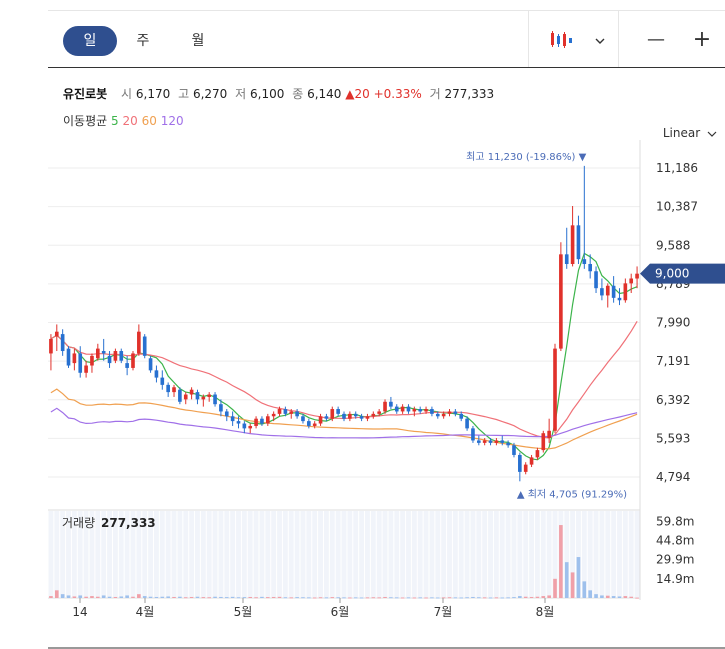 This screenshot has width=725, height=649. Describe the element at coordinates (600, 40) in the screenshot. I see `chart-type-dropdown` at that location.